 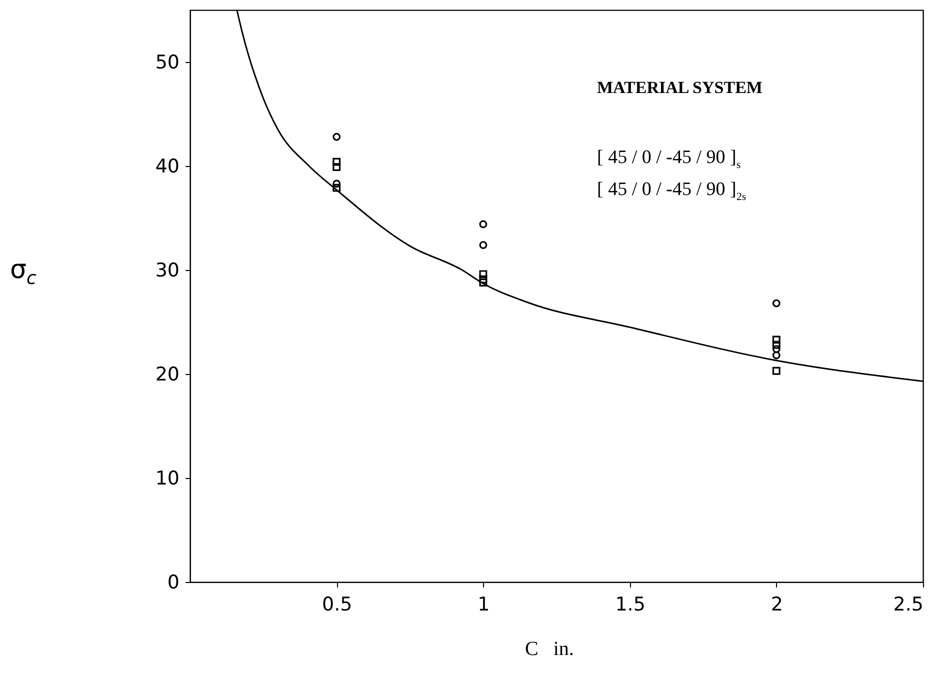 What do you see at coordinates (23, 272) in the screenshot?
I see `y-axis-title: σ$_{c}$` at bounding box center [23, 272].